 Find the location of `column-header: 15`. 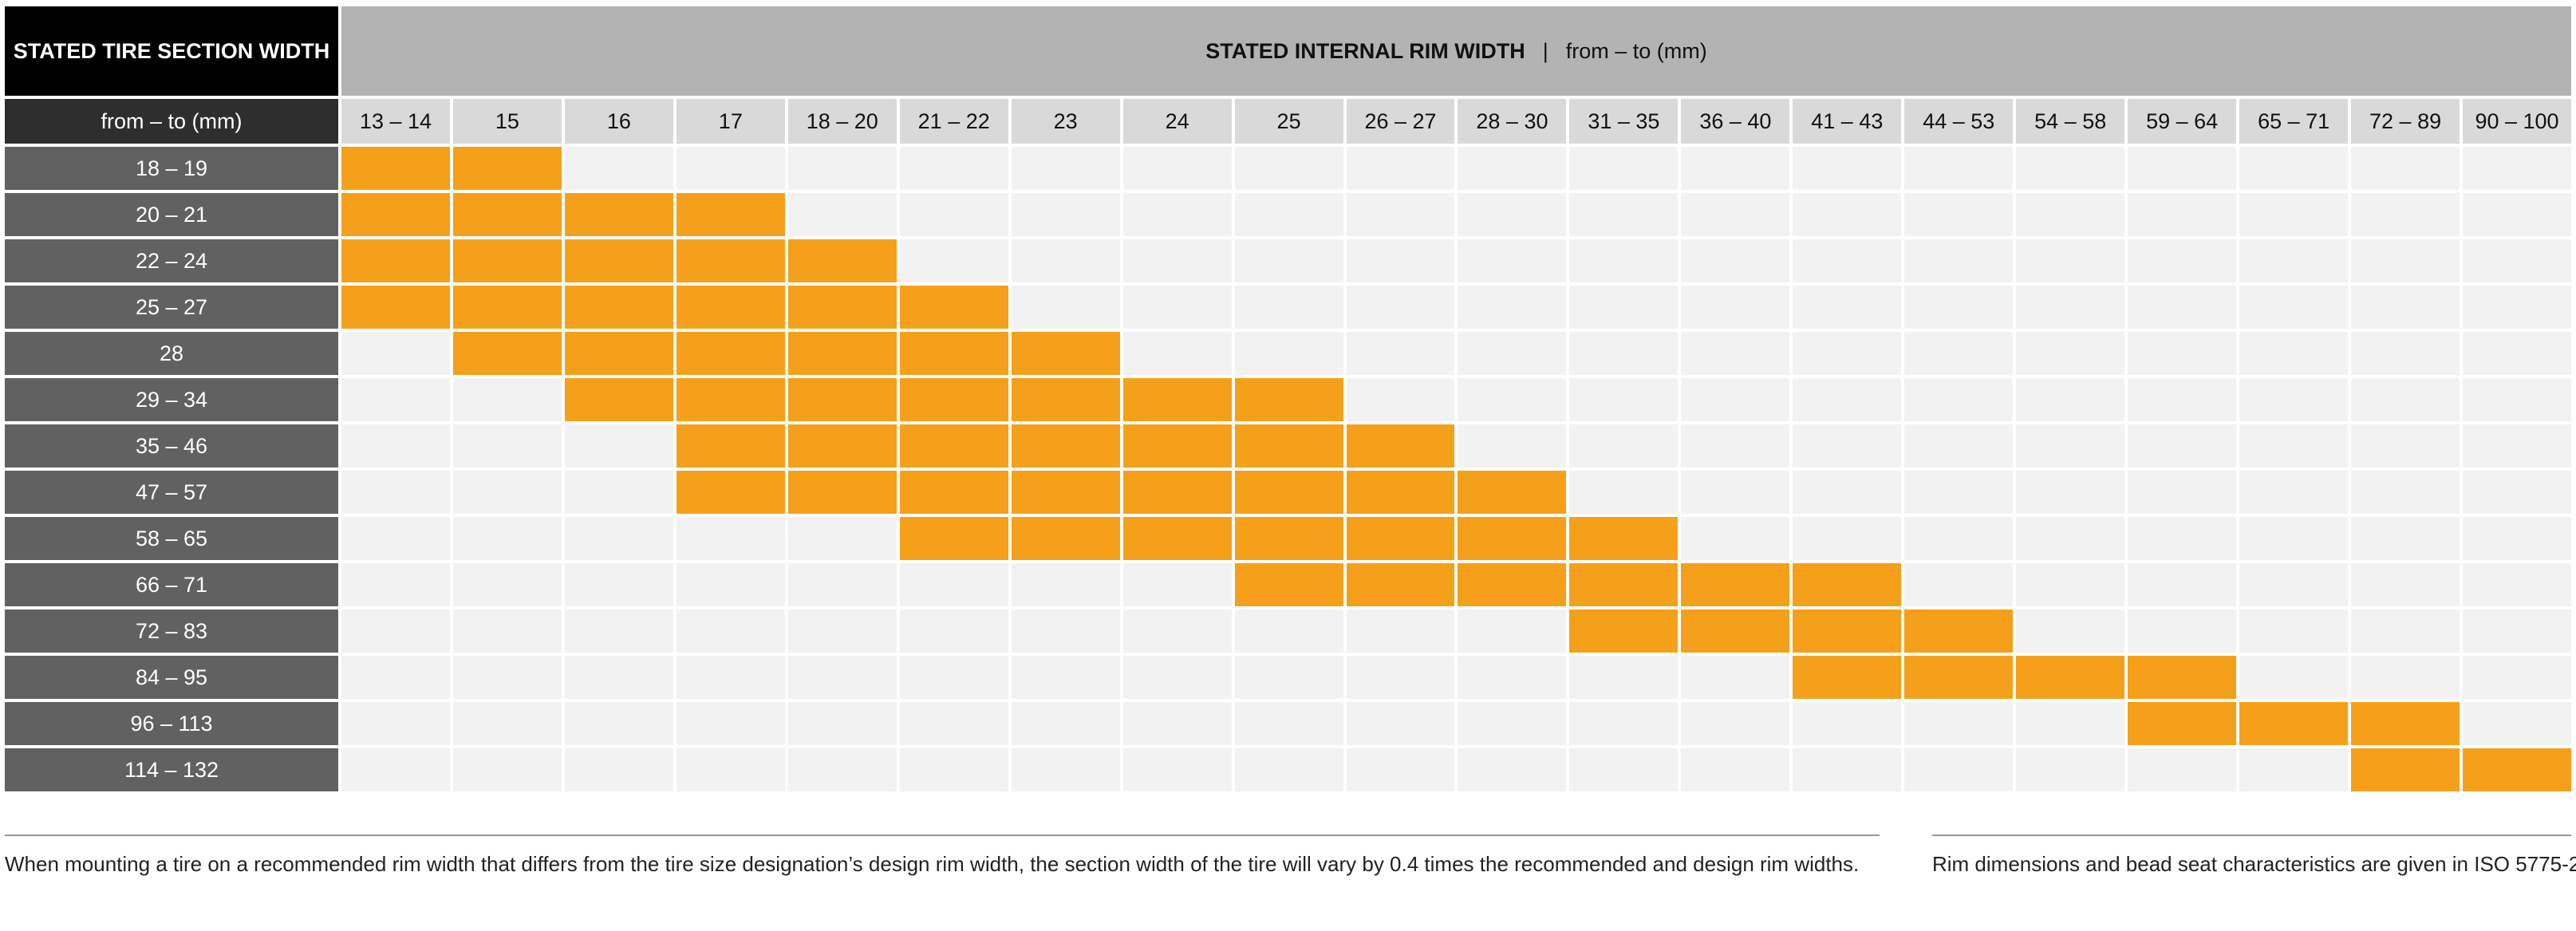

column-header: 15 is located at coordinates (507, 121).